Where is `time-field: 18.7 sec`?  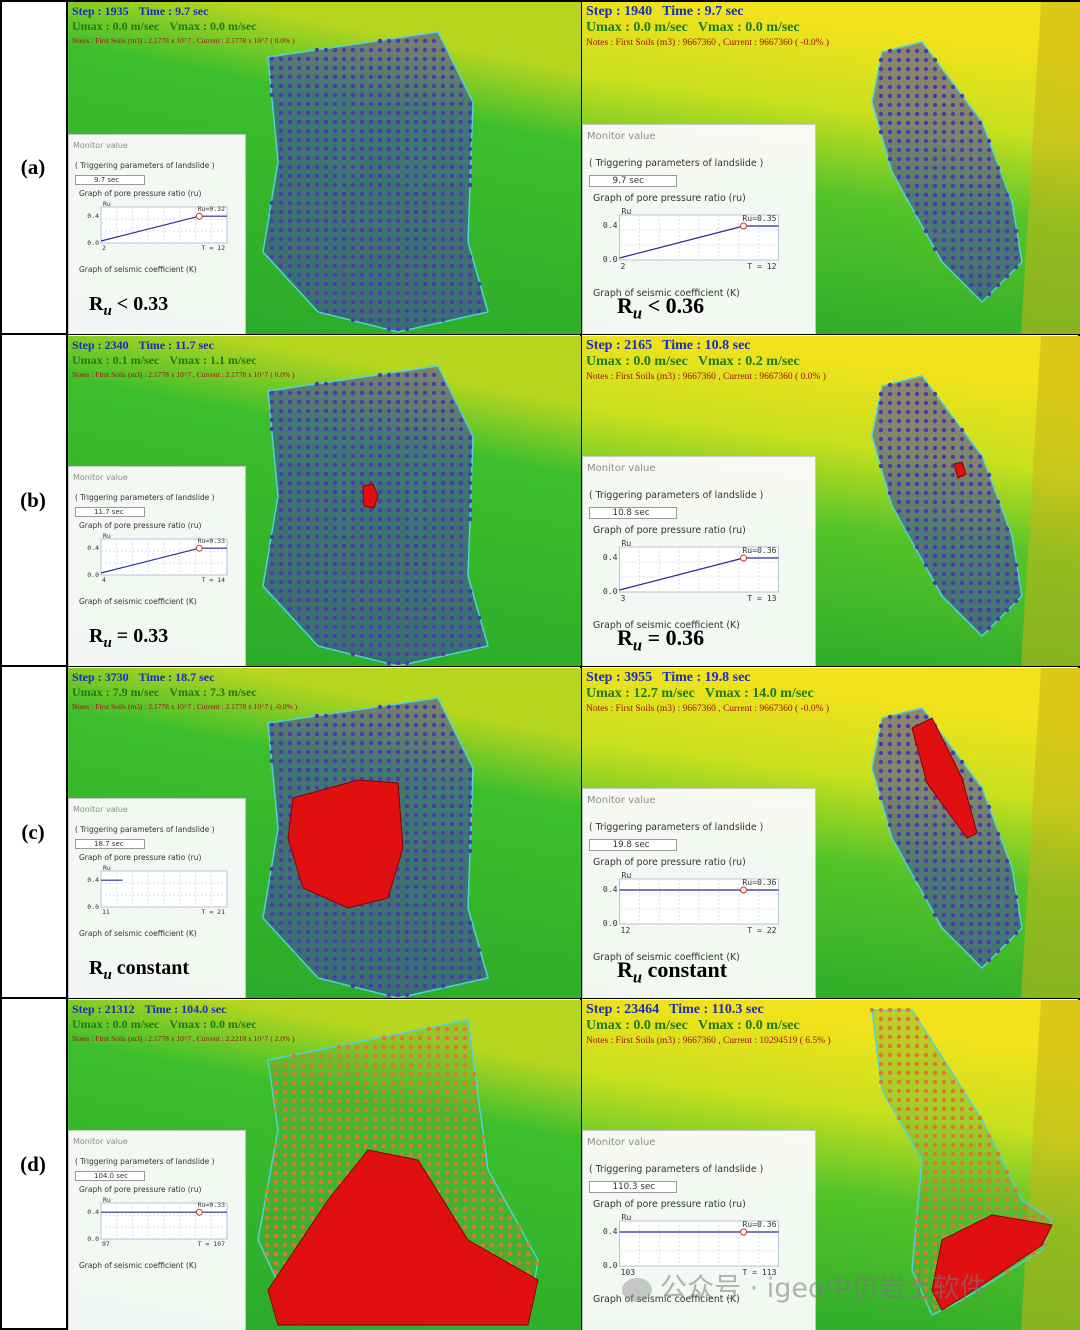
time-field: 18.7 sec is located at coordinates (110, 844).